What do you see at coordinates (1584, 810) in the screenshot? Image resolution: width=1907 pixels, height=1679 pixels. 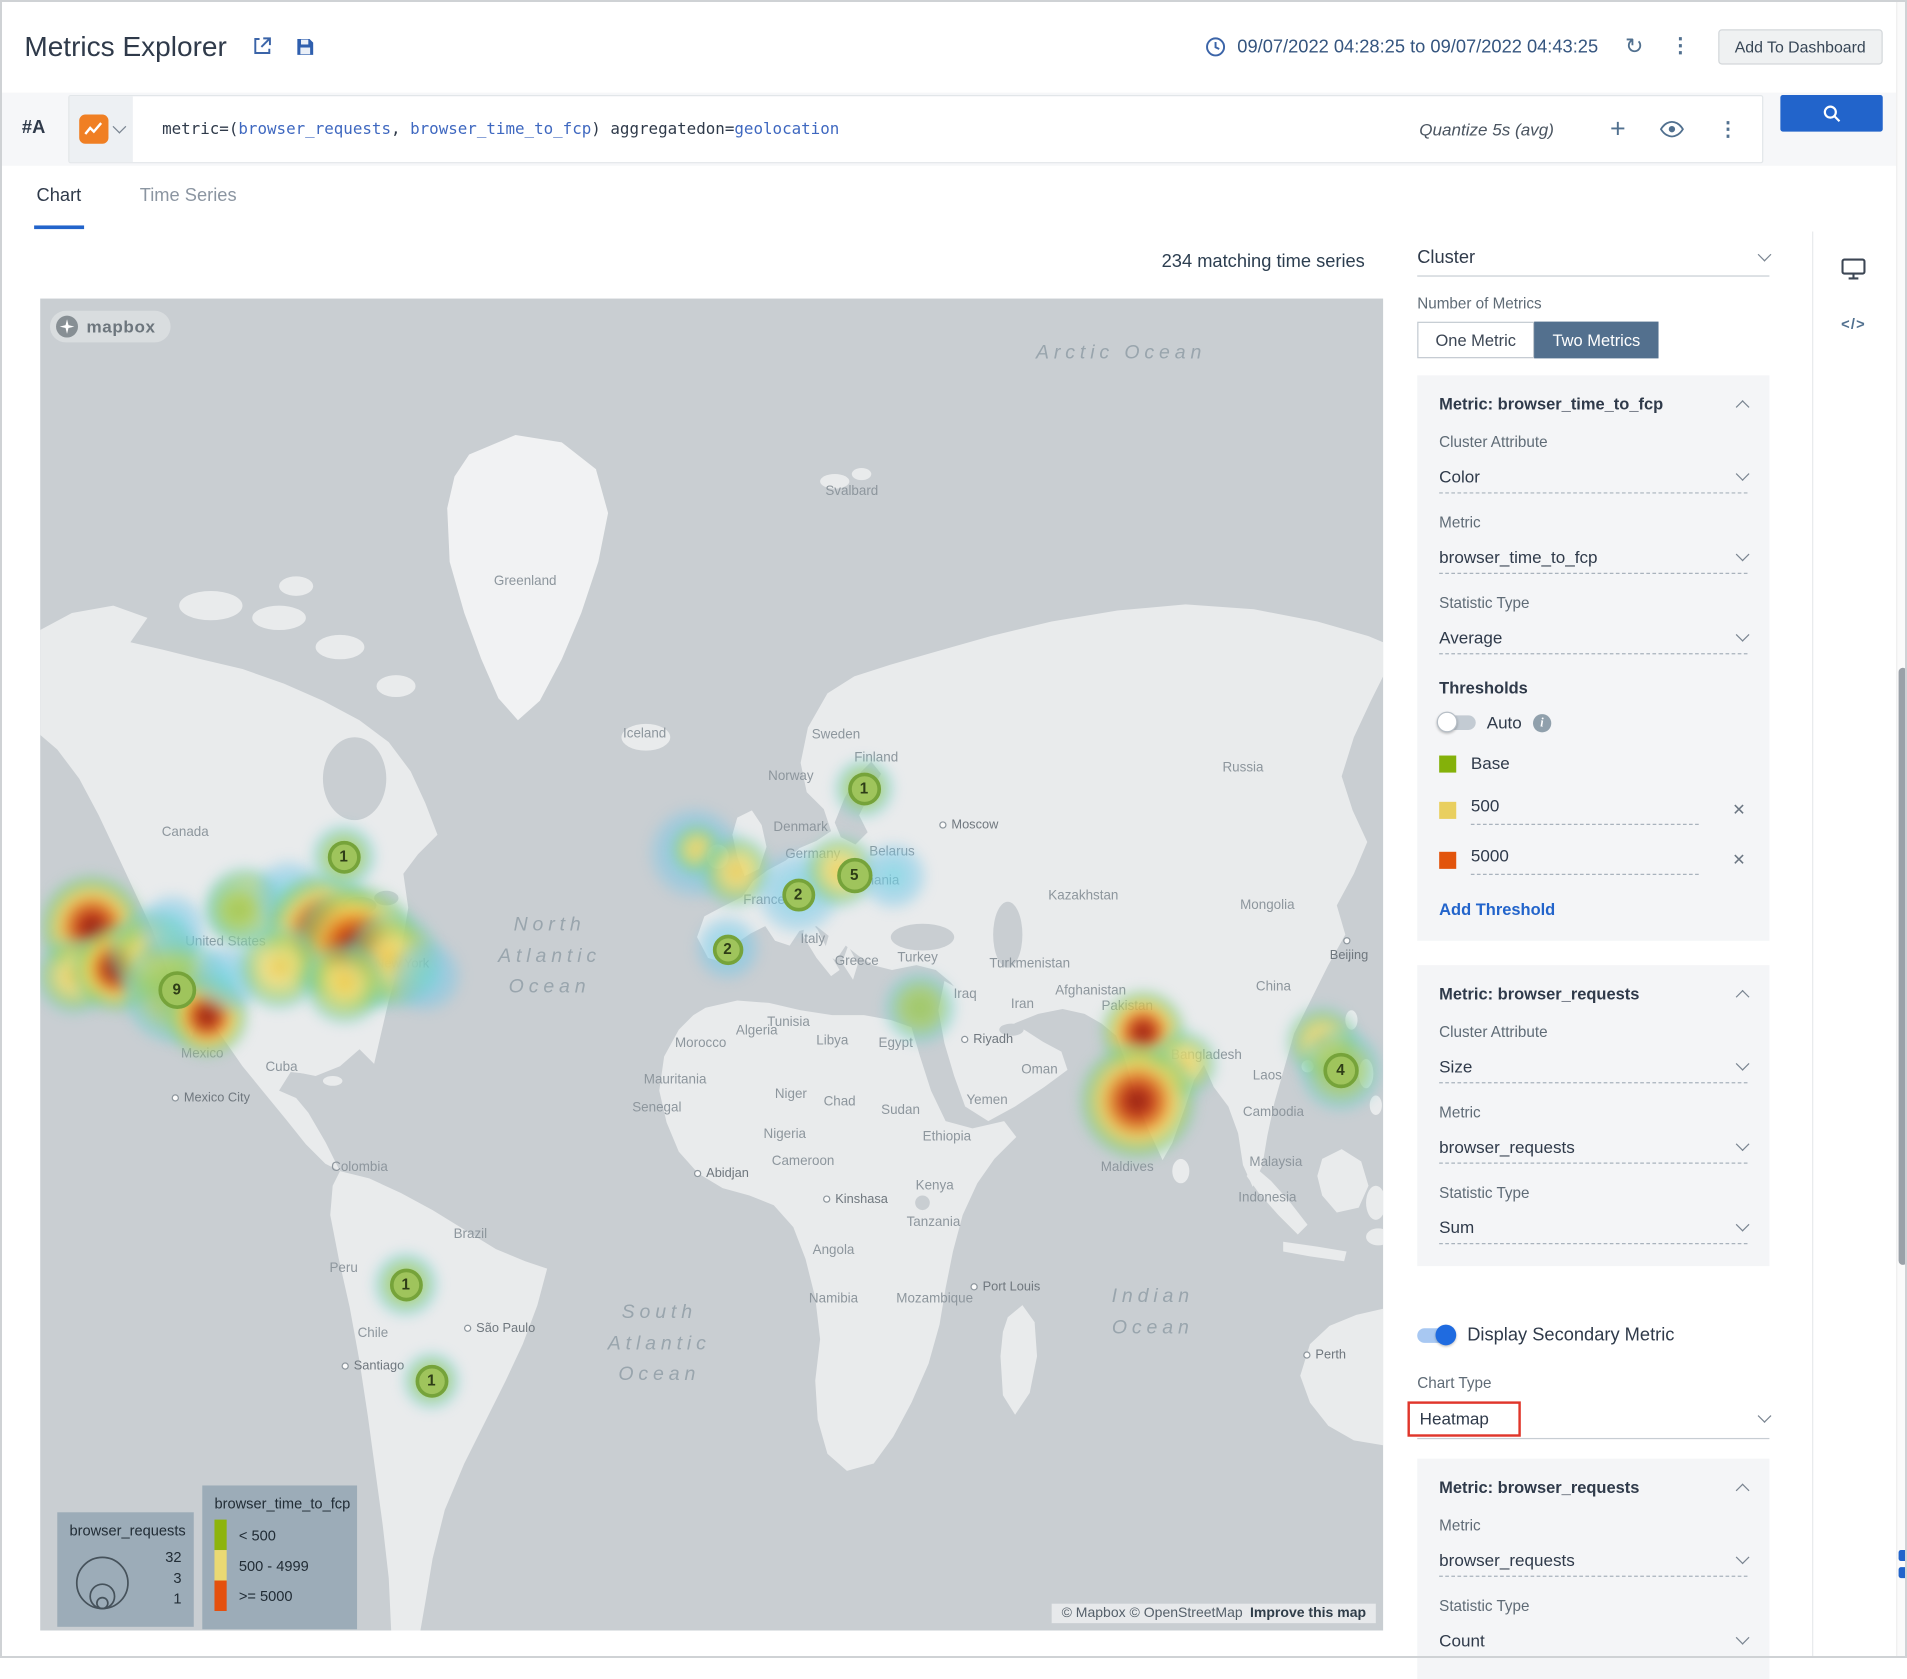 I see `threshold-value: 500` at bounding box center [1584, 810].